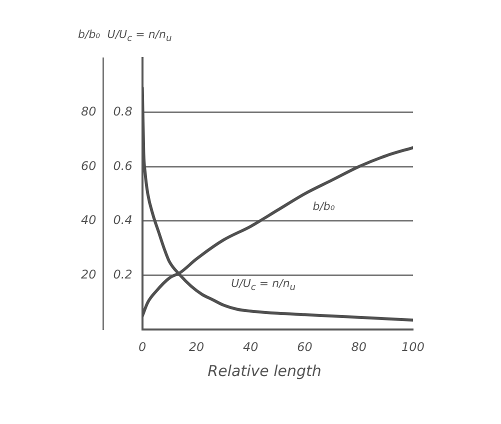 This screenshot has width=501, height=424. What do you see at coordinates (139, 36) in the screenshot?
I see `y2-axis-title: U/U$_{c}$ = n/n$_{u}$` at bounding box center [139, 36].